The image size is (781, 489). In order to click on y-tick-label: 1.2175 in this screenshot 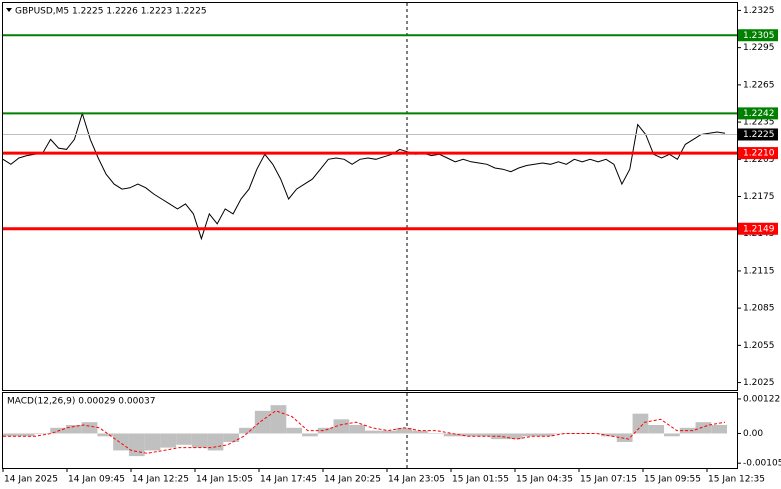, I will do `click(759, 197)`.